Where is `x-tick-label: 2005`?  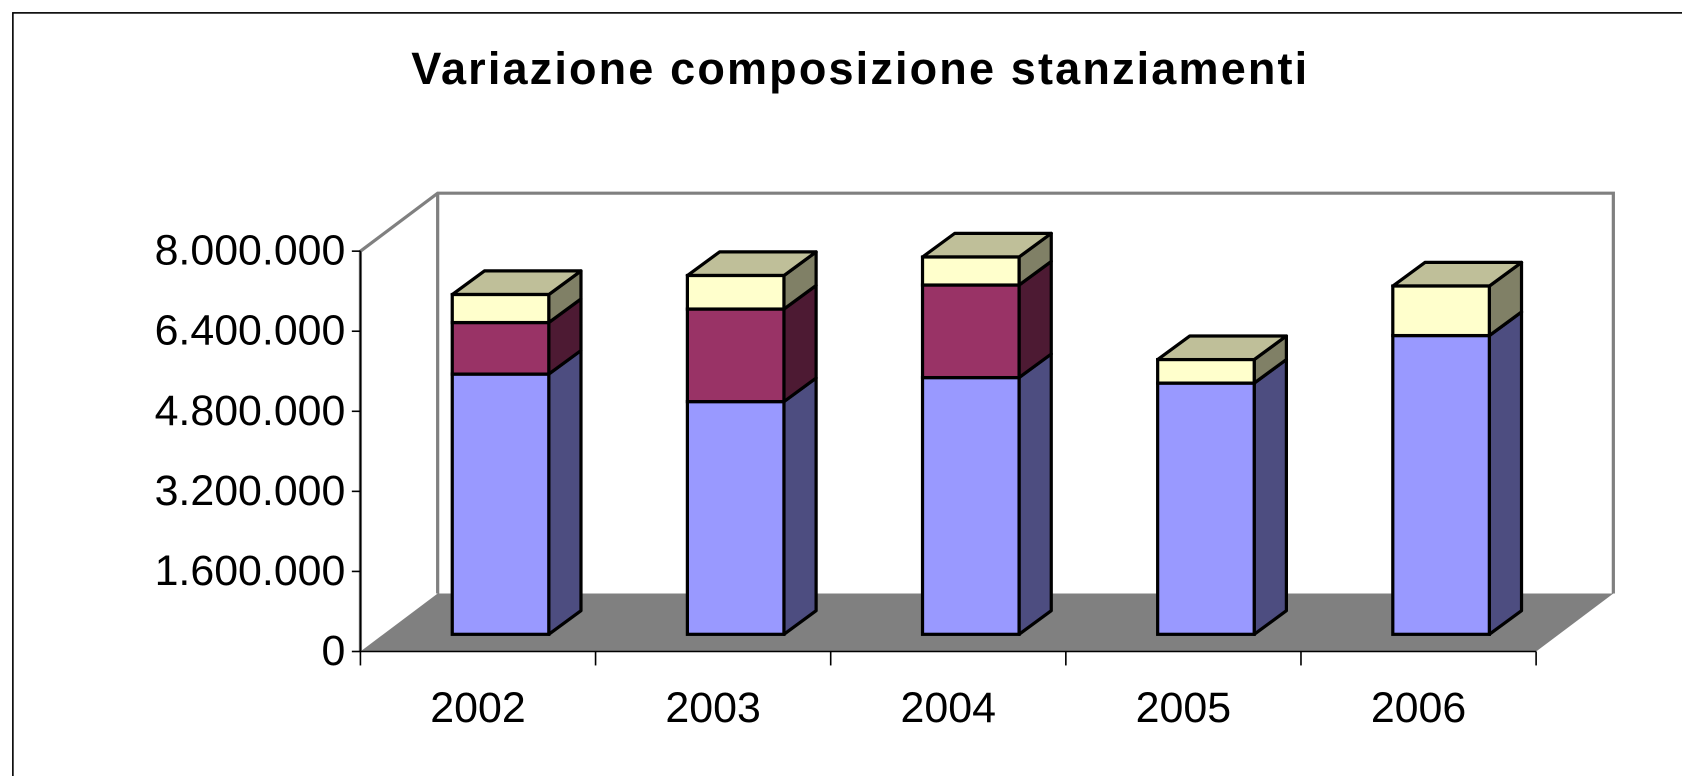 x-tick-label: 2005 is located at coordinates (1183, 708).